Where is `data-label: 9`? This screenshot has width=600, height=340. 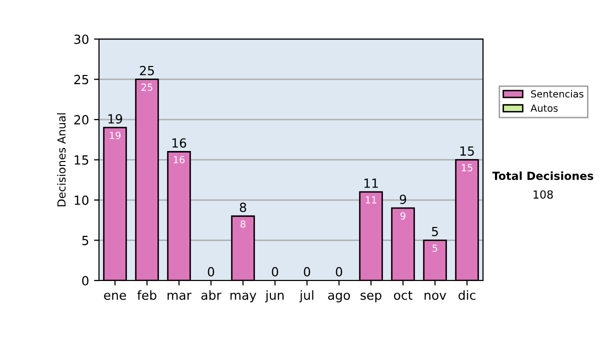
data-label: 9 is located at coordinates (403, 216).